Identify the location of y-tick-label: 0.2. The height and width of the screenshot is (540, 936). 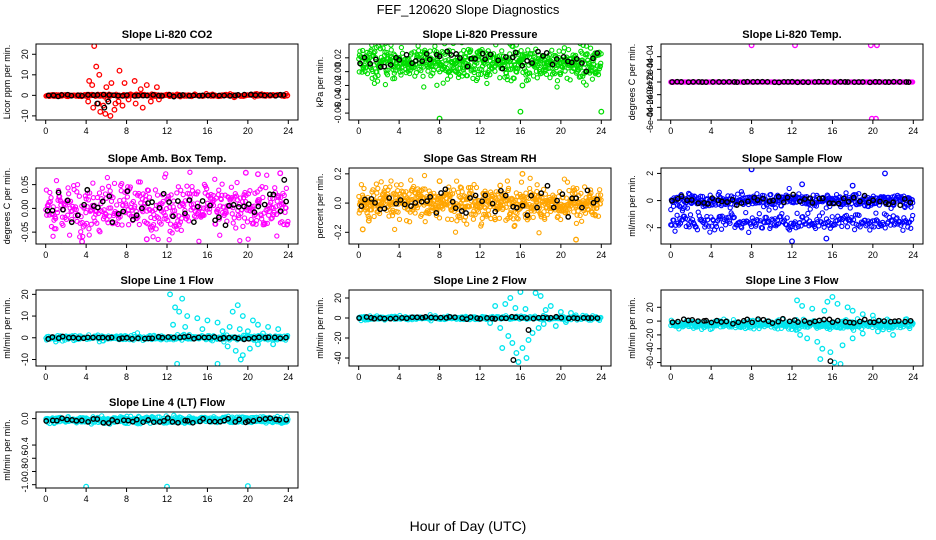
(338, 174).